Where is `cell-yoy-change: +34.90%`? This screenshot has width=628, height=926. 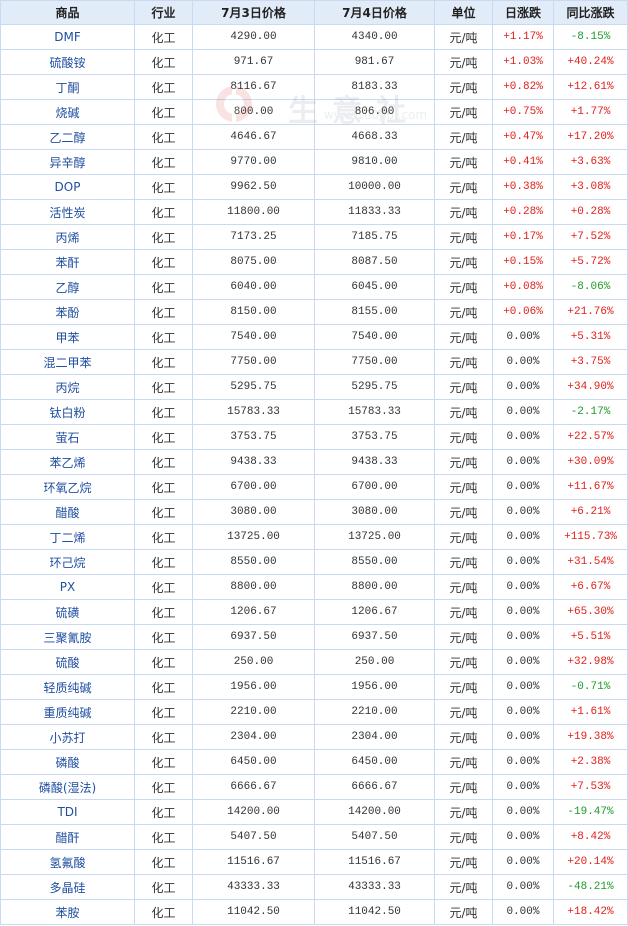 cell-yoy-change: +34.90% is located at coordinates (590, 387).